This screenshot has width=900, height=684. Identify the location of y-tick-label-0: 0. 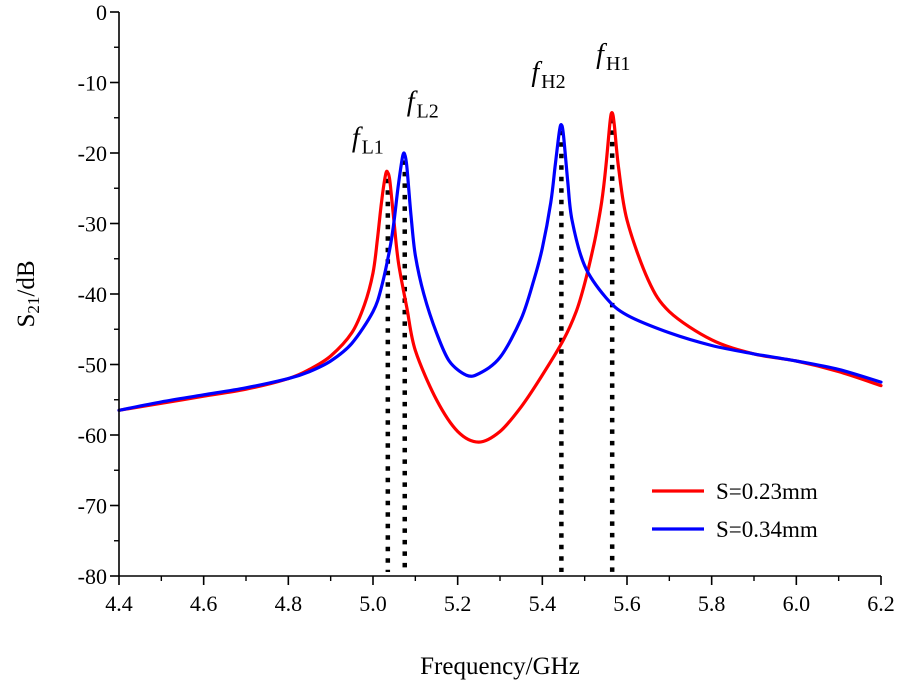
(101, 12).